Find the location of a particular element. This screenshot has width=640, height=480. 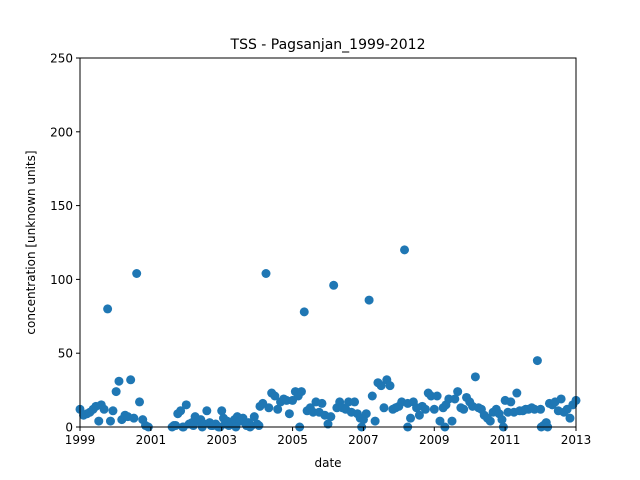

y-tick-label: 0 is located at coordinates (69, 428).